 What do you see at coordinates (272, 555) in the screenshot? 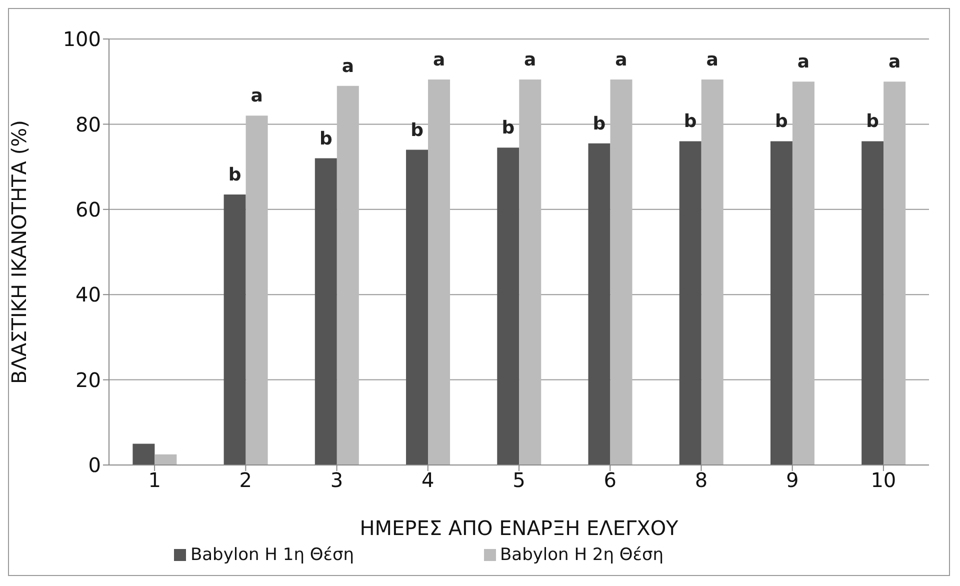
I see `legend-label: Babylon H 1η Θέση` at bounding box center [272, 555].